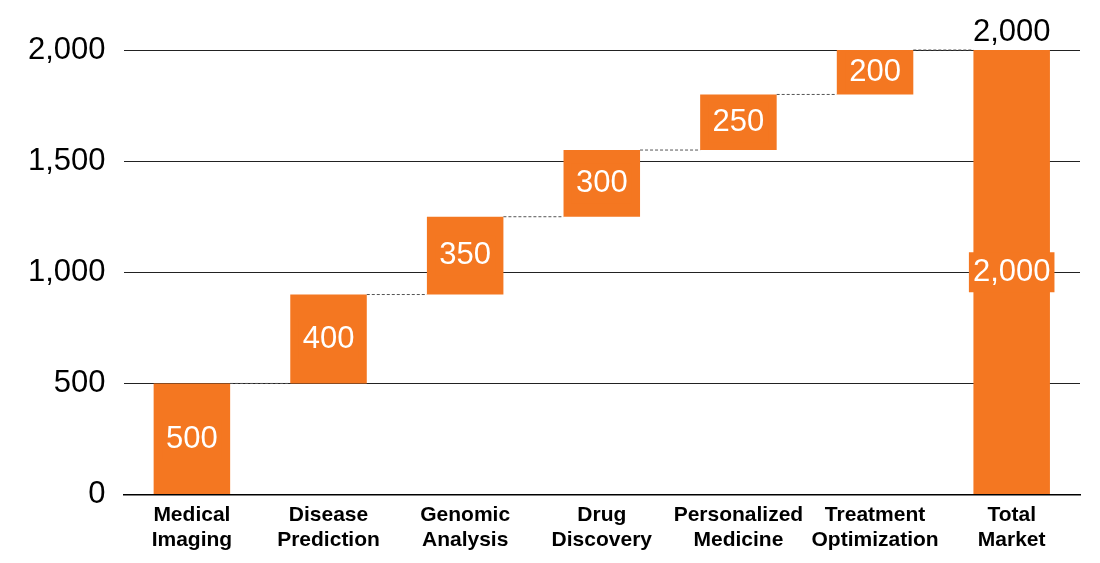  What do you see at coordinates (97, 493) in the screenshot?
I see `y-tick-label: 0` at bounding box center [97, 493].